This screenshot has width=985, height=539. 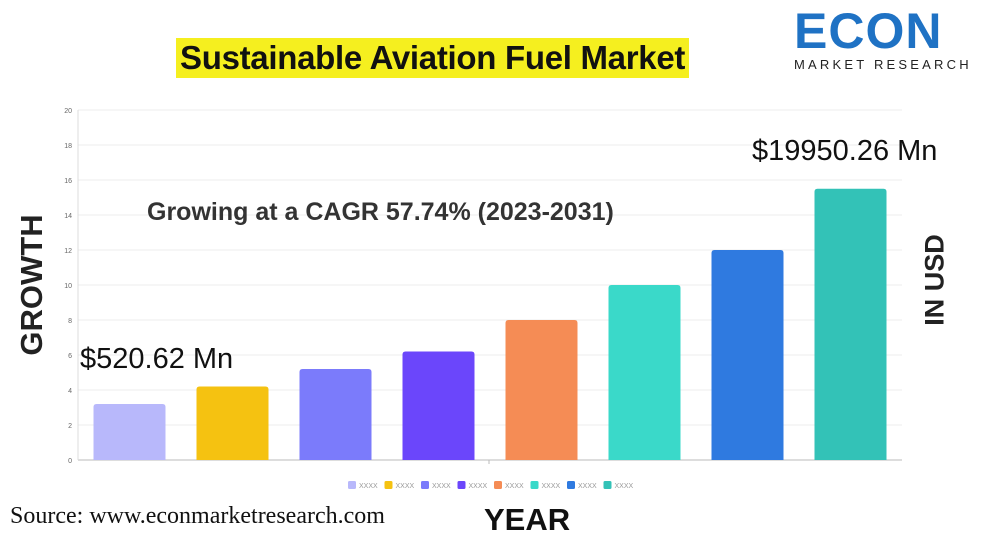 What do you see at coordinates (380, 212) in the screenshot?
I see `cagr-annotation: Growing at a CAGR 57.74% (2023-2031)` at bounding box center [380, 212].